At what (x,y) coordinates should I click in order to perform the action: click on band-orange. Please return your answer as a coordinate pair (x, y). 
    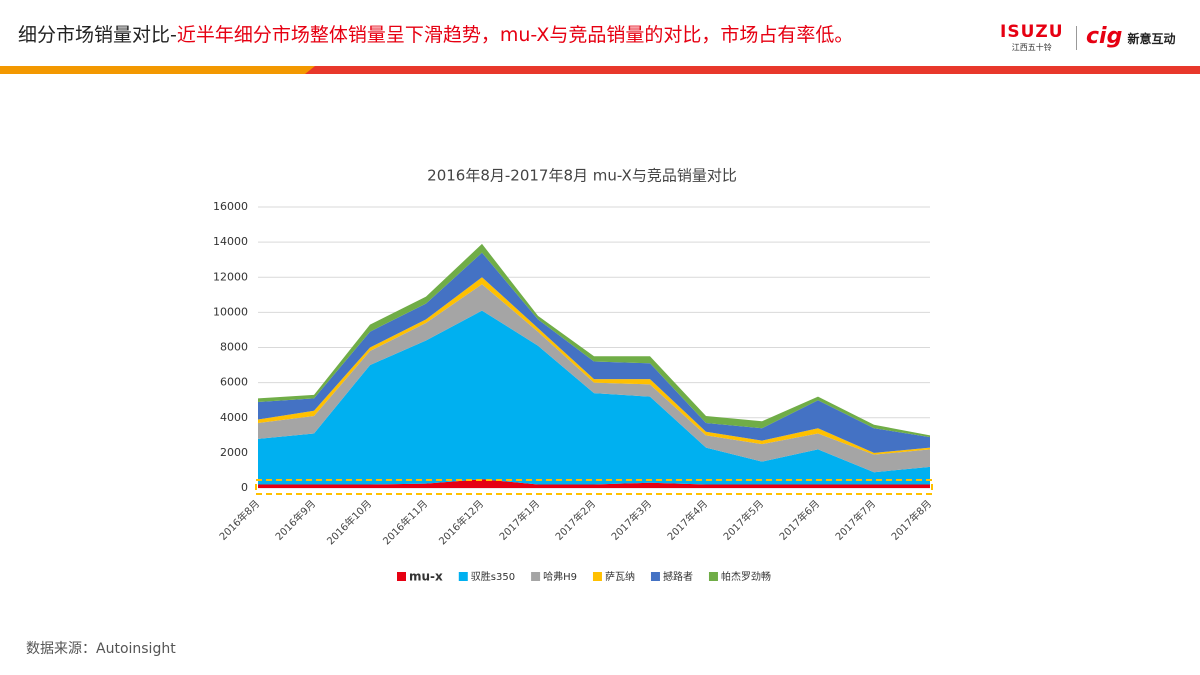
    Looking at the image, I should click on (157, 70).